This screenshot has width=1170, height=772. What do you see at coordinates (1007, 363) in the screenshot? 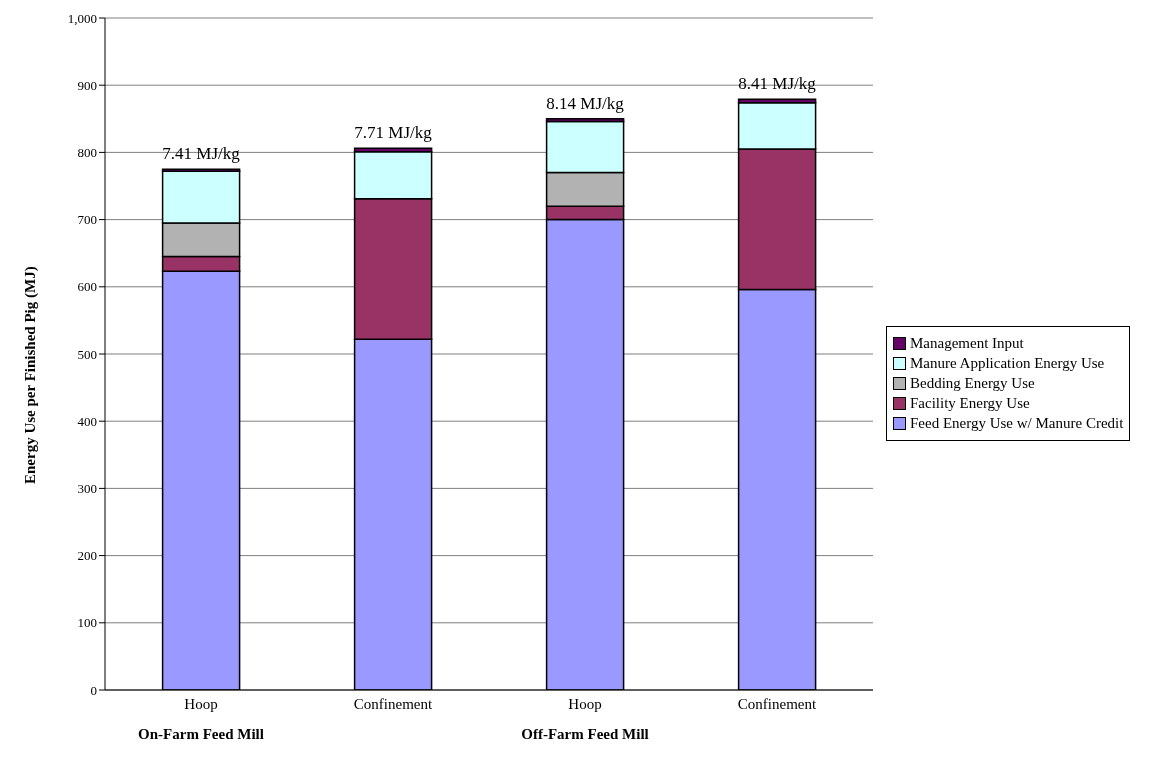
I see `legend-label: Manure Application Energy Use` at bounding box center [1007, 363].